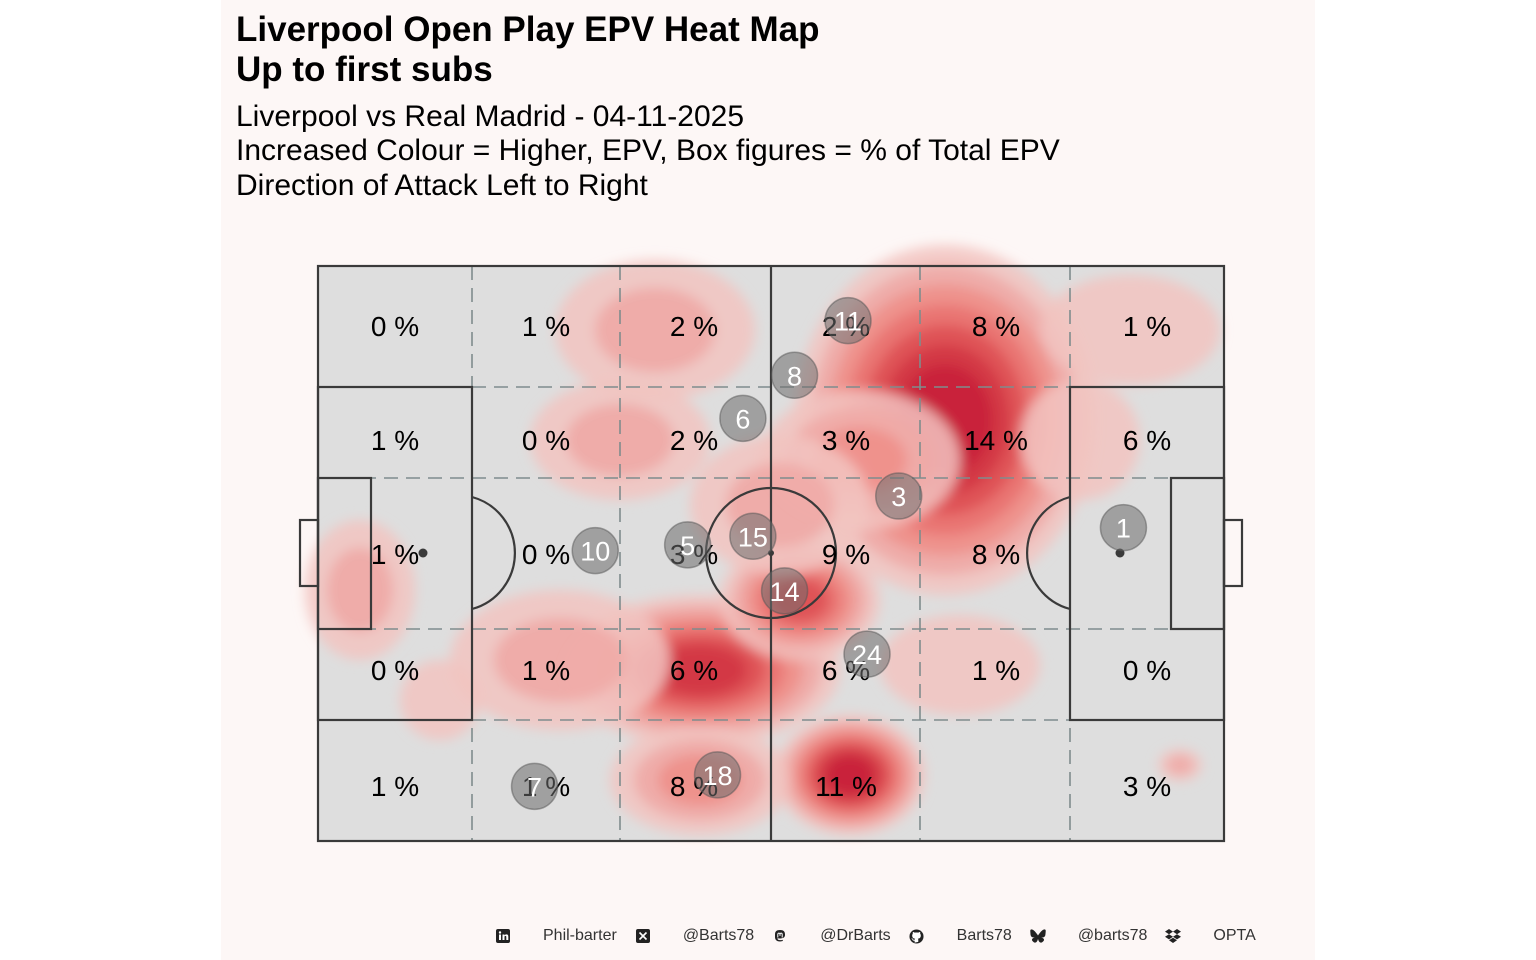 This screenshot has height=960, width=1536. I want to click on player-marker: 10, so click(595, 550).